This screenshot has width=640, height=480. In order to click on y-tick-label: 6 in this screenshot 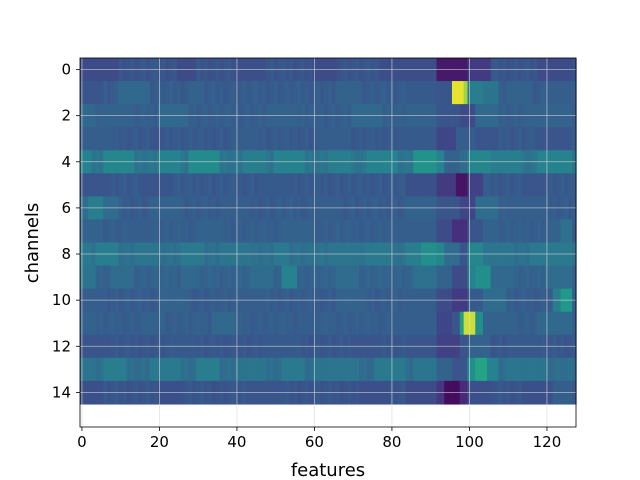, I will do `click(66, 208)`.